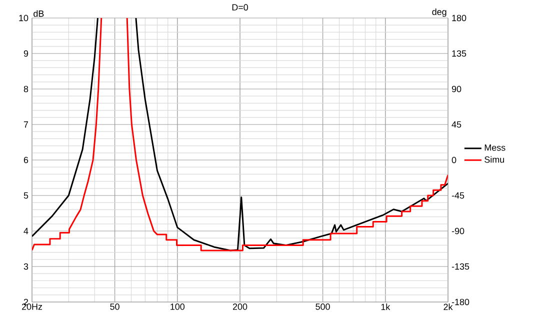 The height and width of the screenshot is (320, 538). I want to click on y-axis-title: dB, so click(39, 13).